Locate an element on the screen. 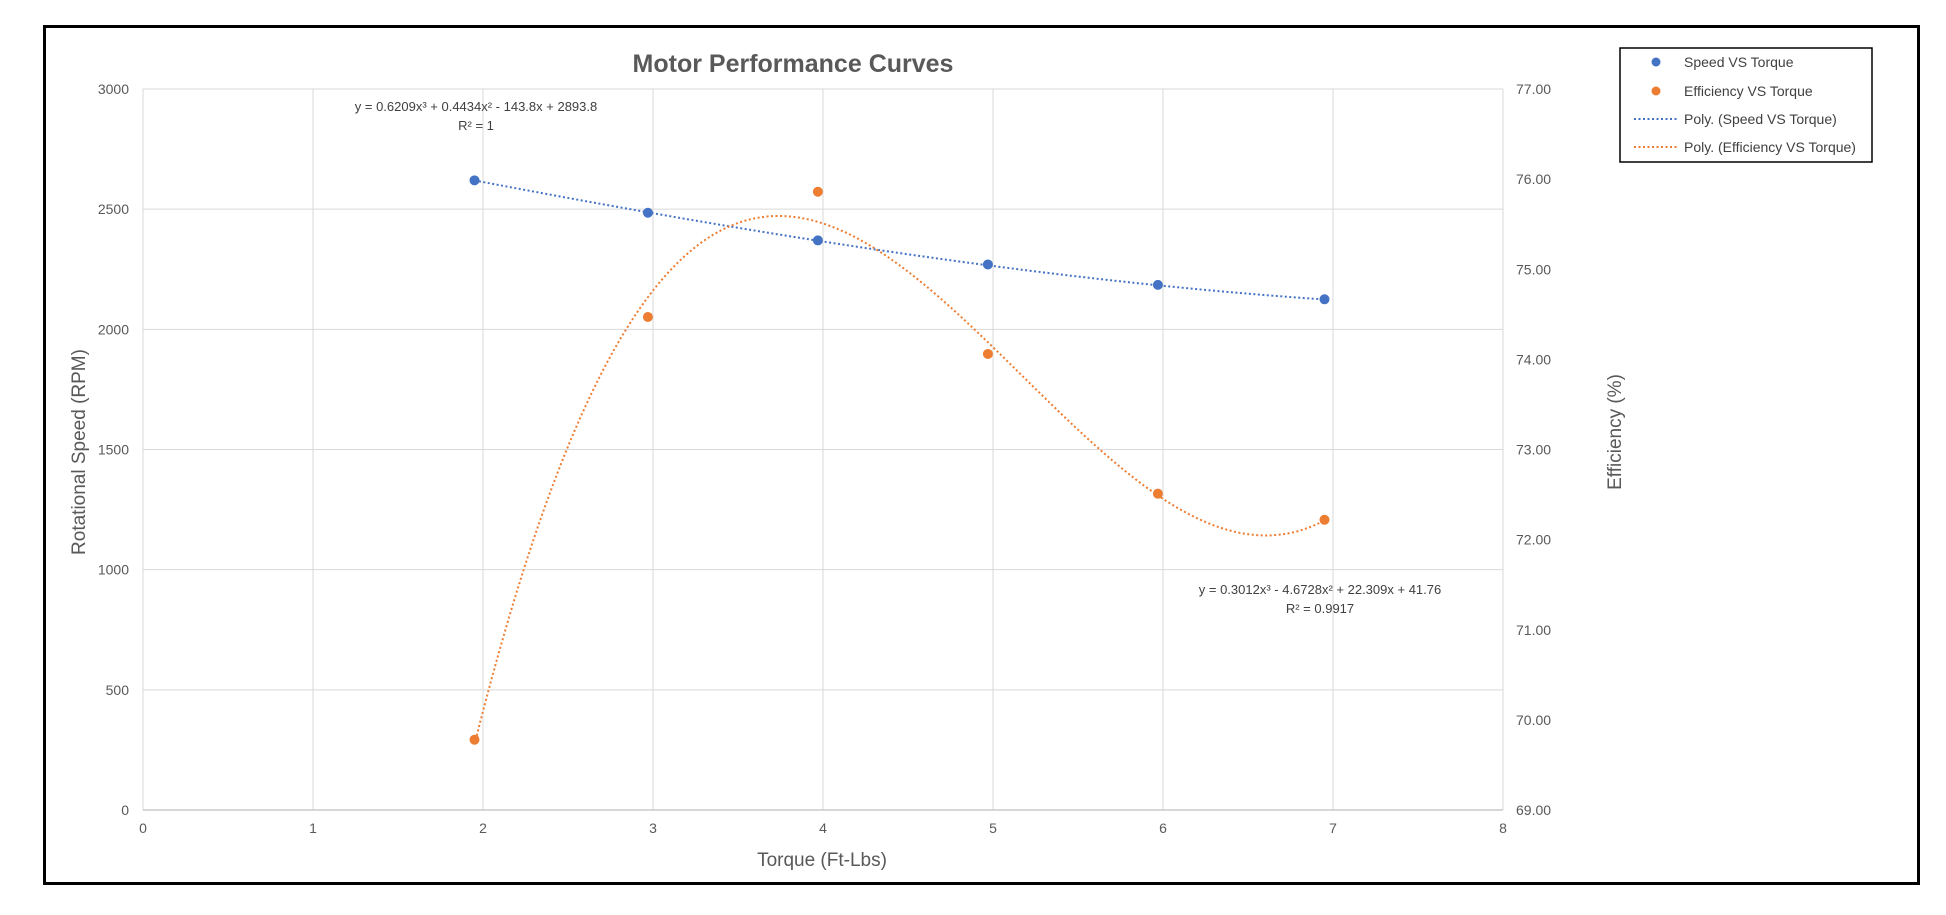  y-tick-label: 500 is located at coordinates (118, 690).